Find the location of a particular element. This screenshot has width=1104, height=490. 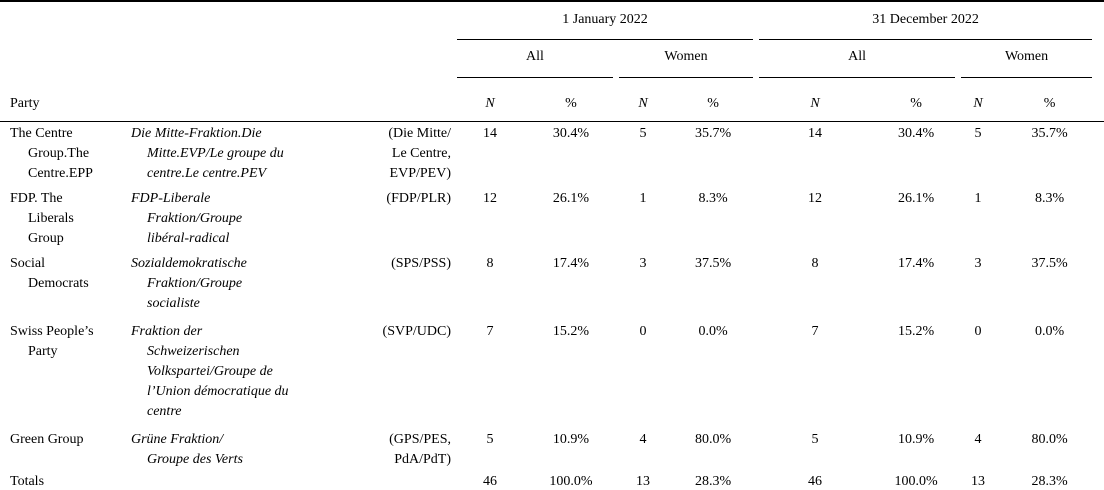

party-abbreviation: (GPS/PES, PdA/PdT) is located at coordinates (420, 449).